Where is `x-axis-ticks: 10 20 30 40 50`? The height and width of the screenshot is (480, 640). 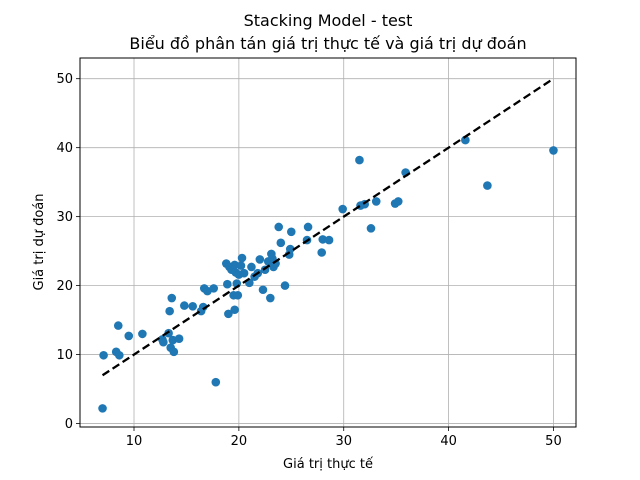 x-axis-ticks: 10 20 30 40 50 is located at coordinates (344, 438).